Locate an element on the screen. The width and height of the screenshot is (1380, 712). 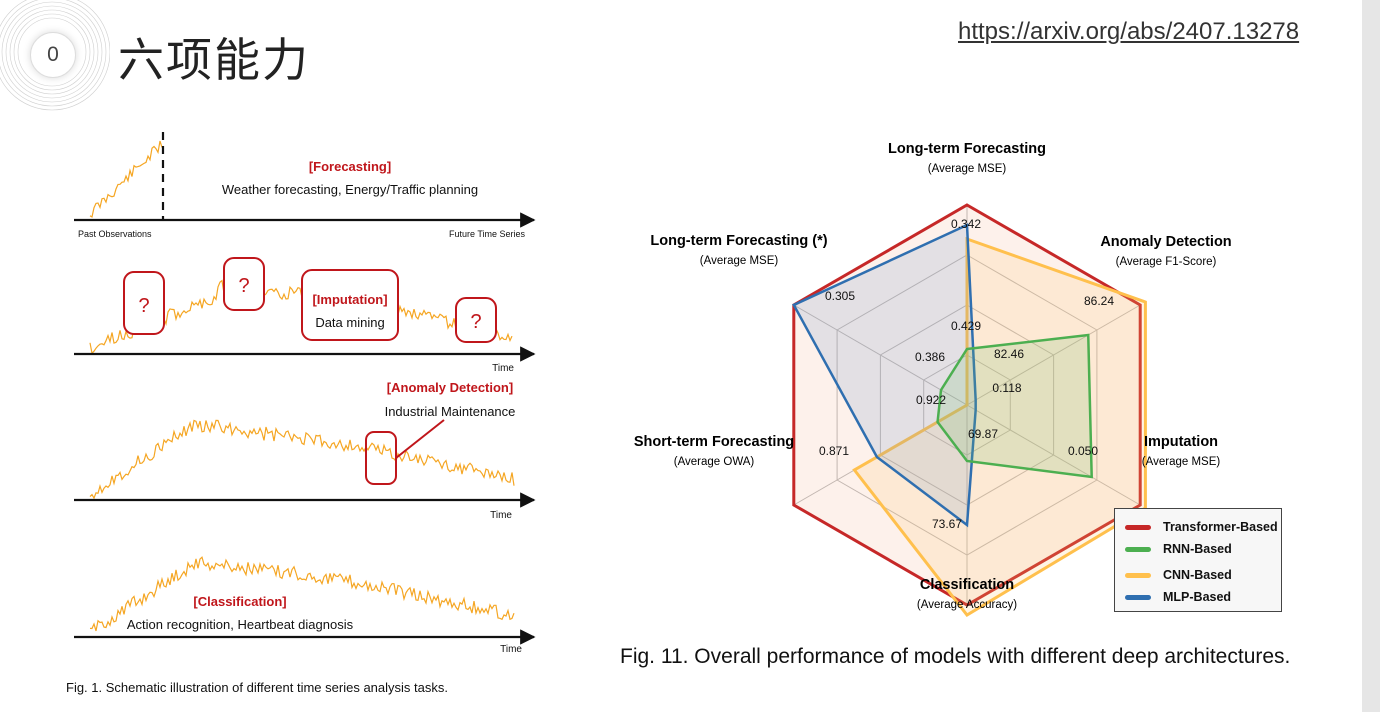
corner-decoration is located at coordinates (55, 55).